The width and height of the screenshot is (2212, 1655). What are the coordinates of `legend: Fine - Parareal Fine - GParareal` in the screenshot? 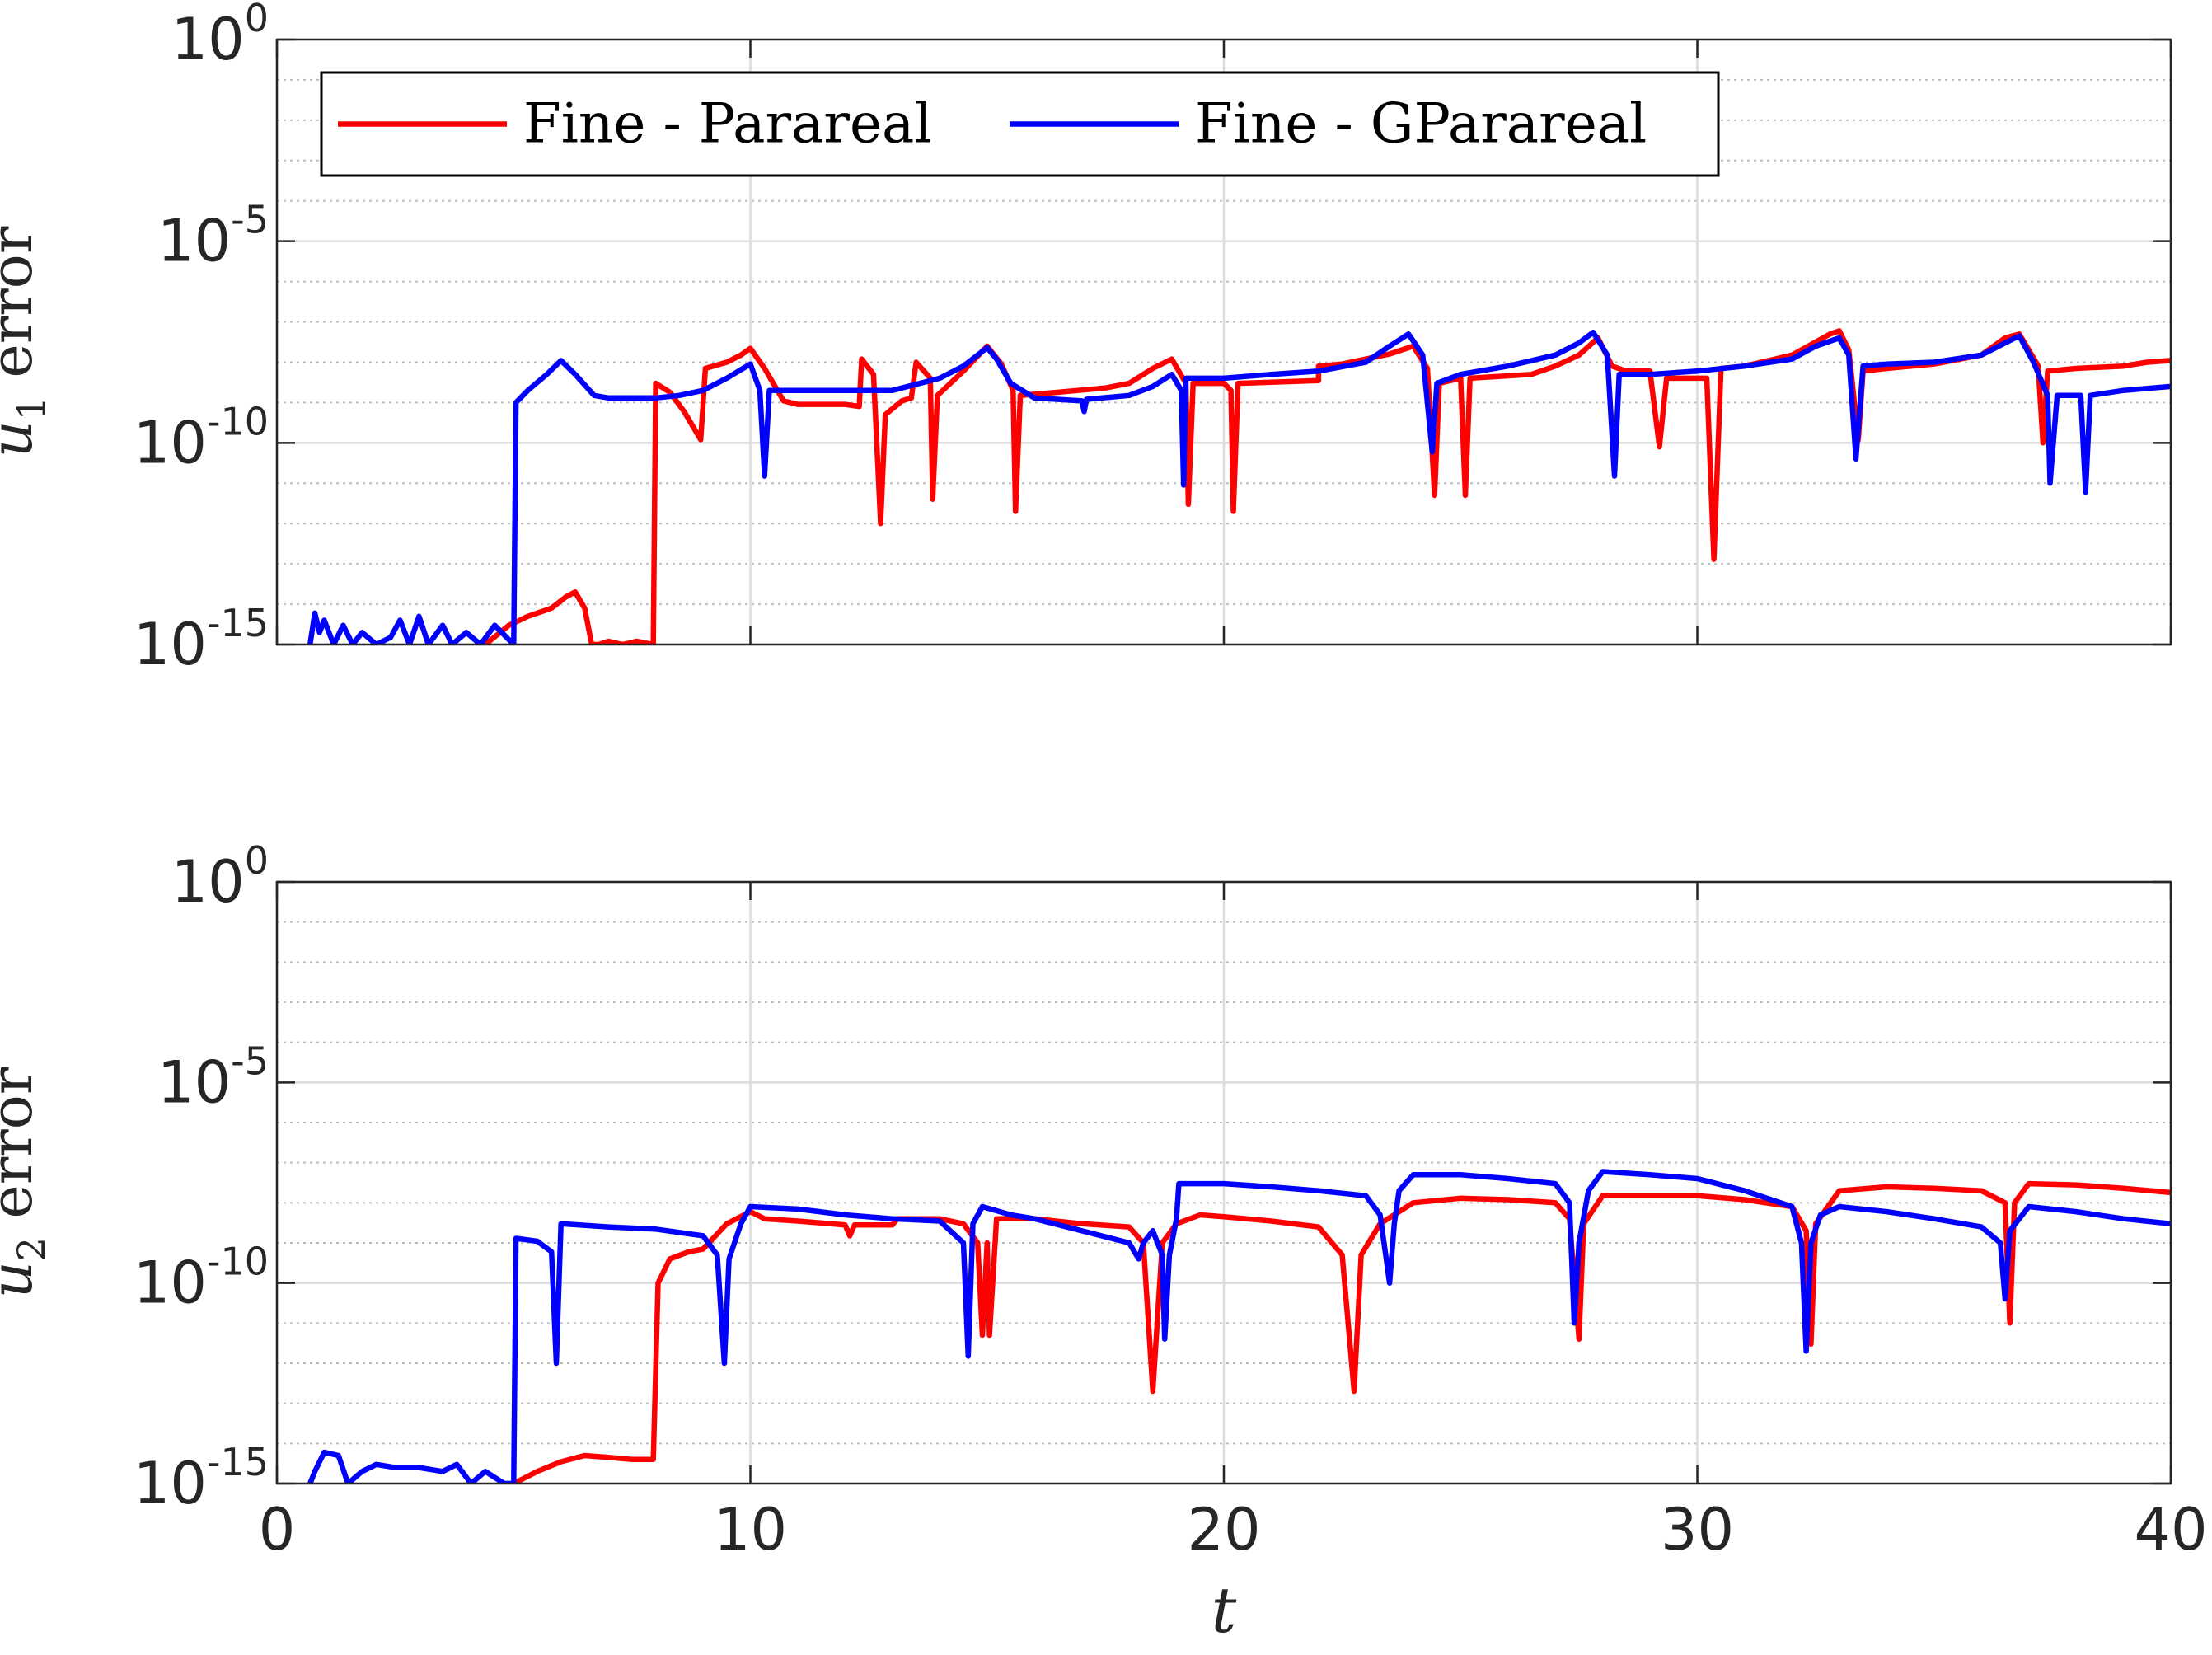 It's located at (1020, 124).